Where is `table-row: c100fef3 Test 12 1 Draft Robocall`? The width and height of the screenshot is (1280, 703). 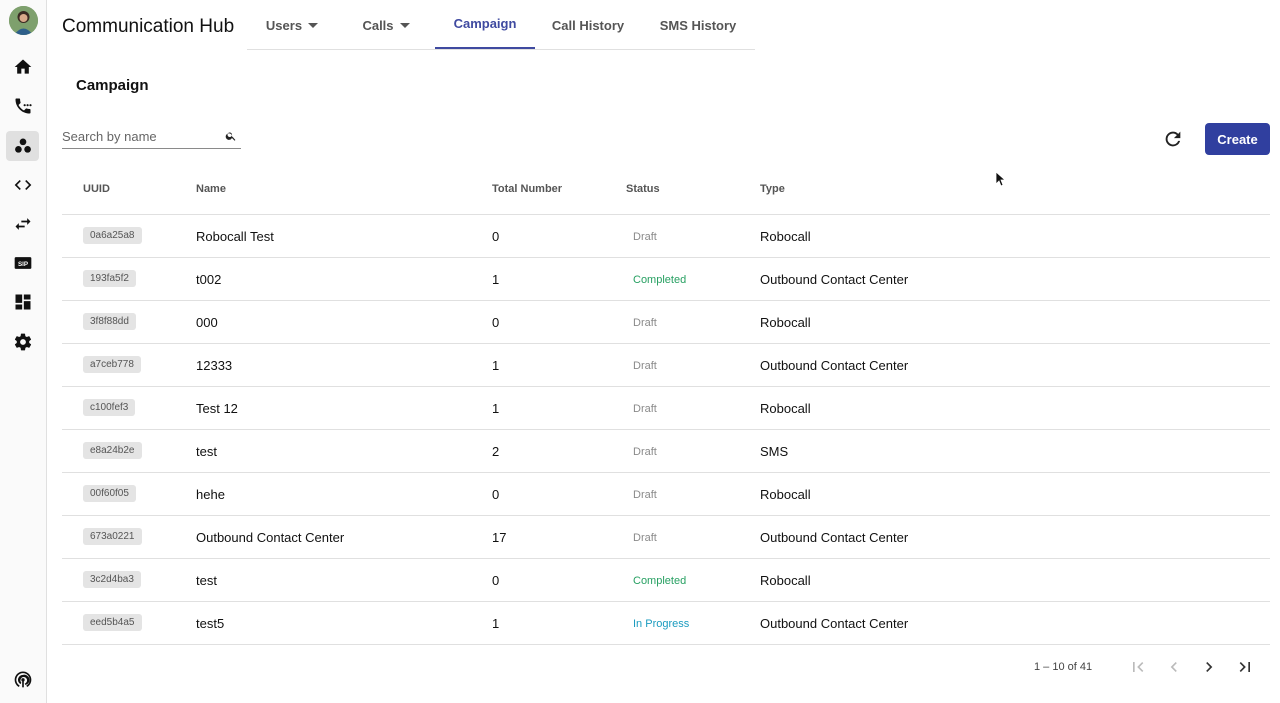
table-row: c100fef3 Test 12 1 Draft Robocall is located at coordinates (666, 408).